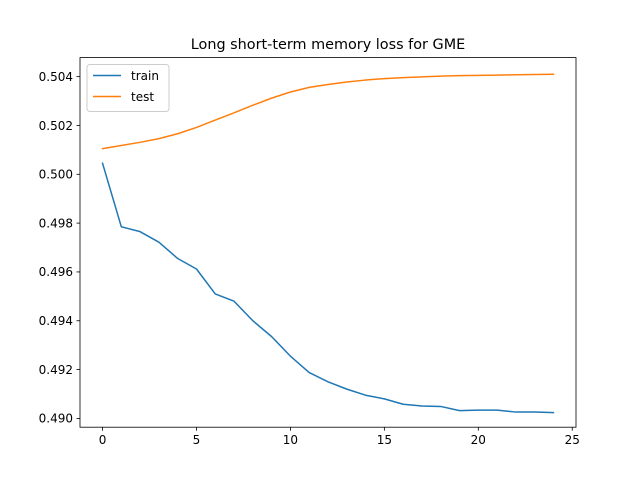 This screenshot has height=484, width=640. I want to click on y-tick-label: 0.492, so click(56, 370).